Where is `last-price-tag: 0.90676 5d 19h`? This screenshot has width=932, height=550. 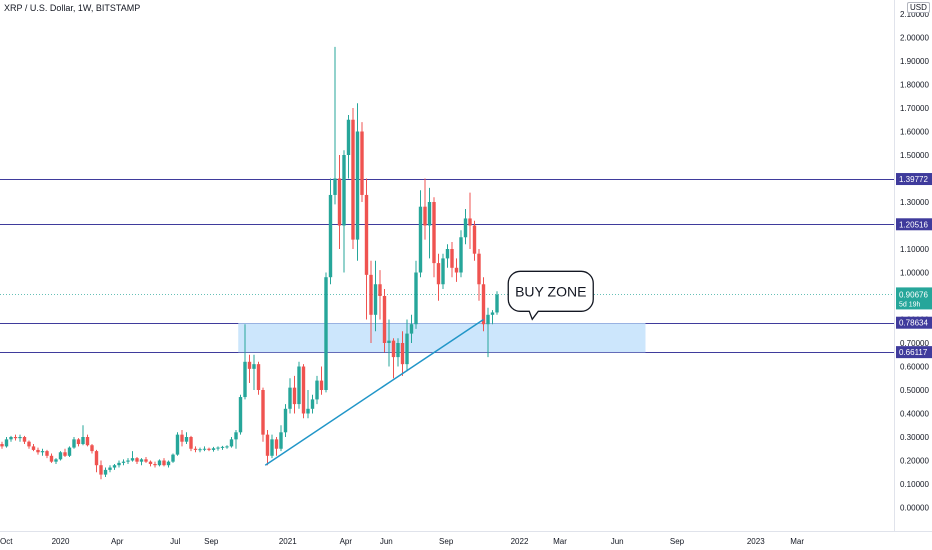
last-price-tag: 0.90676 5d 19h is located at coordinates (914, 298).